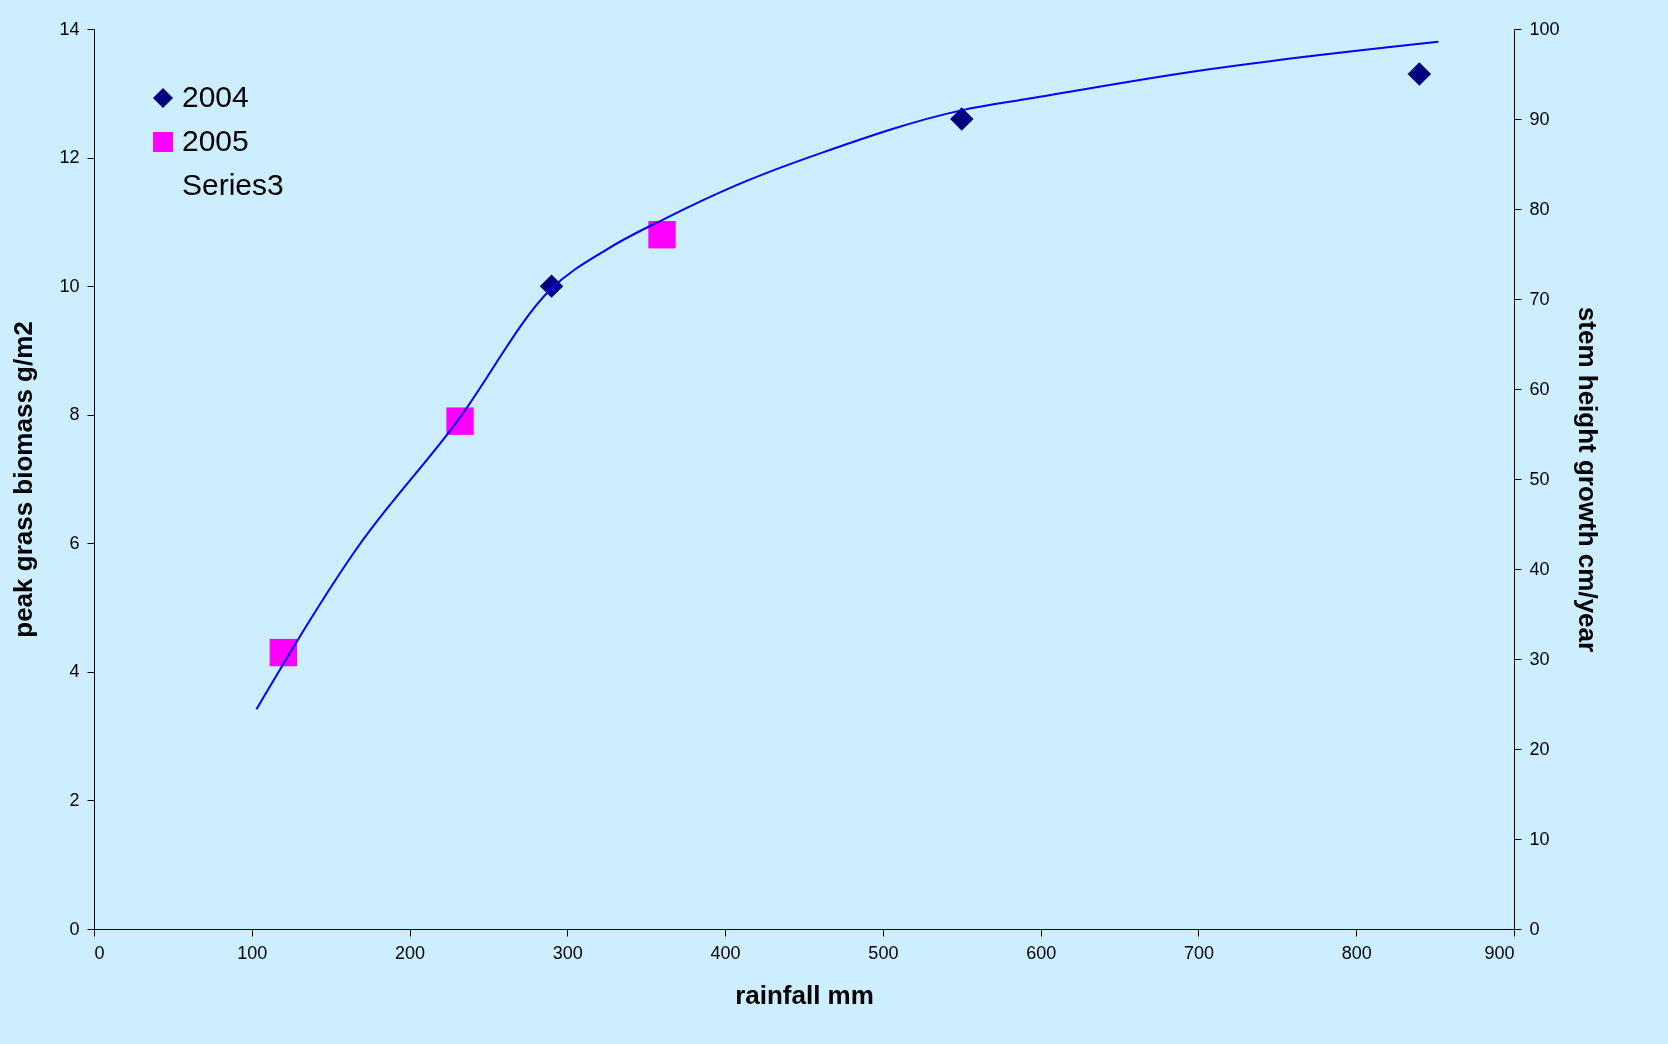  I want to click on y-tick-label: 14, so click(69, 28).